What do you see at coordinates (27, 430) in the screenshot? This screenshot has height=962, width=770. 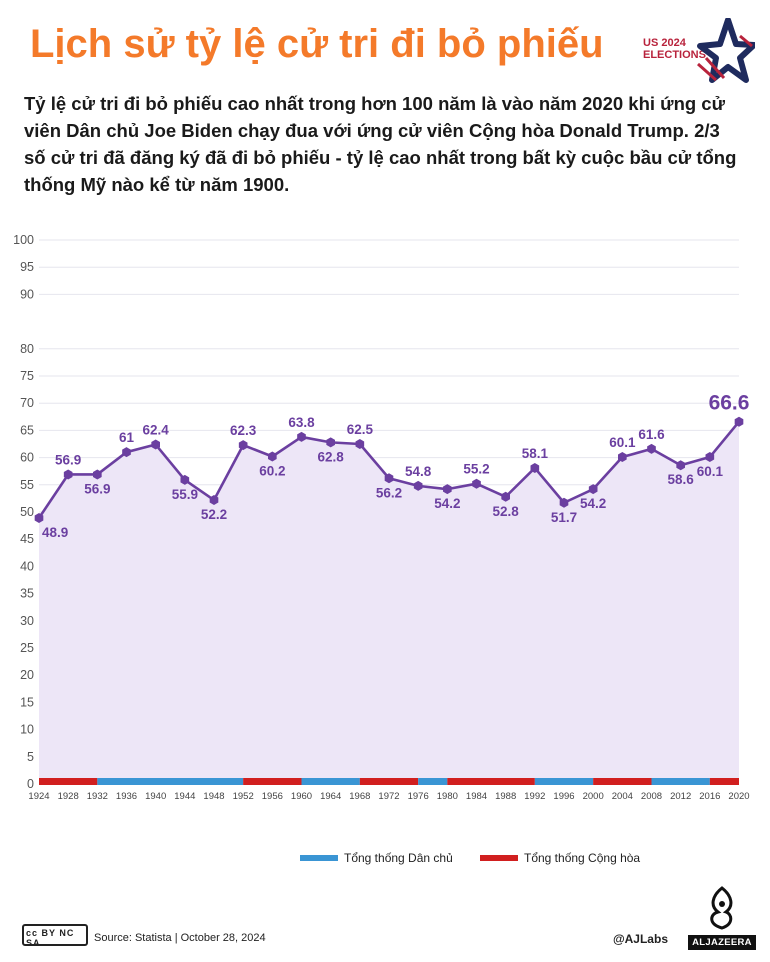 I see `y-tick-label: 65` at bounding box center [27, 430].